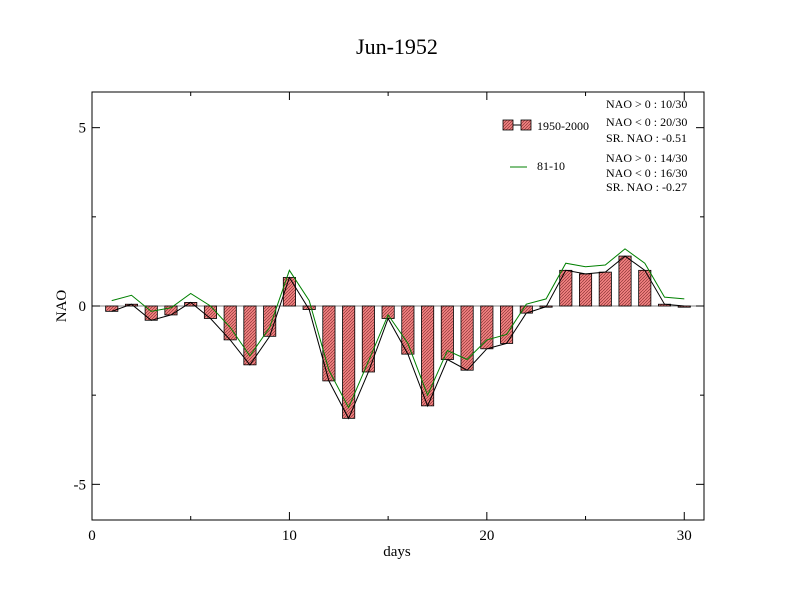  Describe the element at coordinates (551, 166) in the screenshot. I see `legend-green-label: 81-10` at that location.